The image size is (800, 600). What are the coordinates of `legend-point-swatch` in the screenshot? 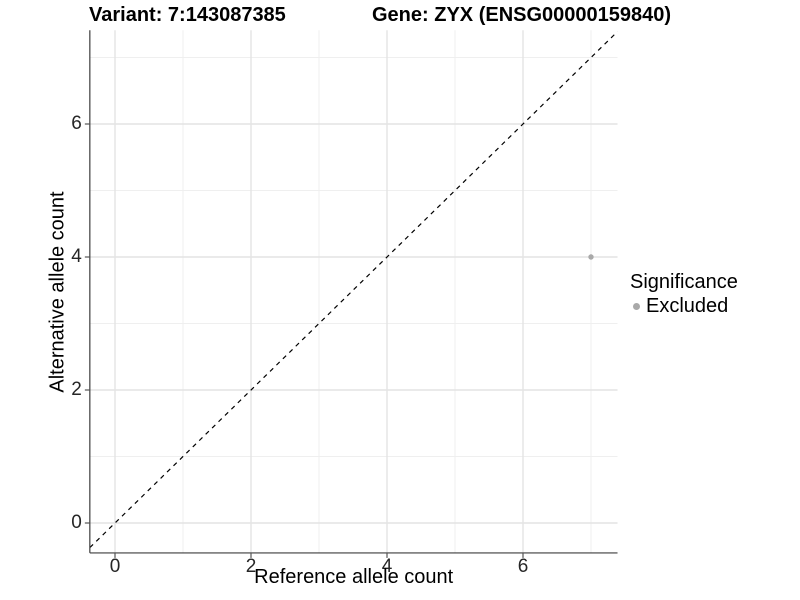 It's located at (636, 306).